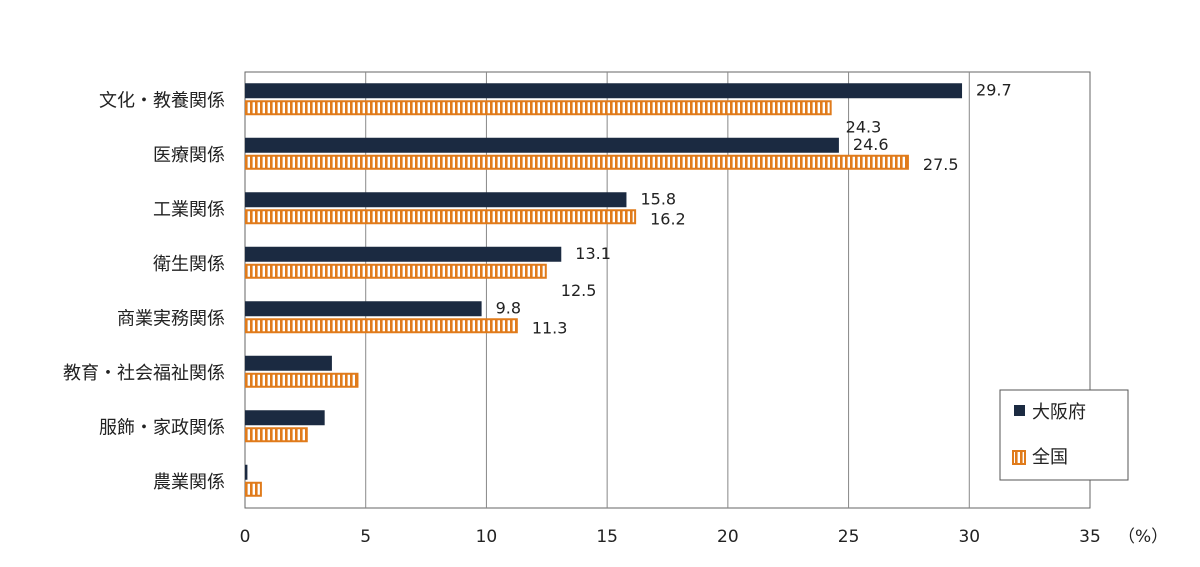  I want to click on data-label-national: 11.3, so click(550, 327).